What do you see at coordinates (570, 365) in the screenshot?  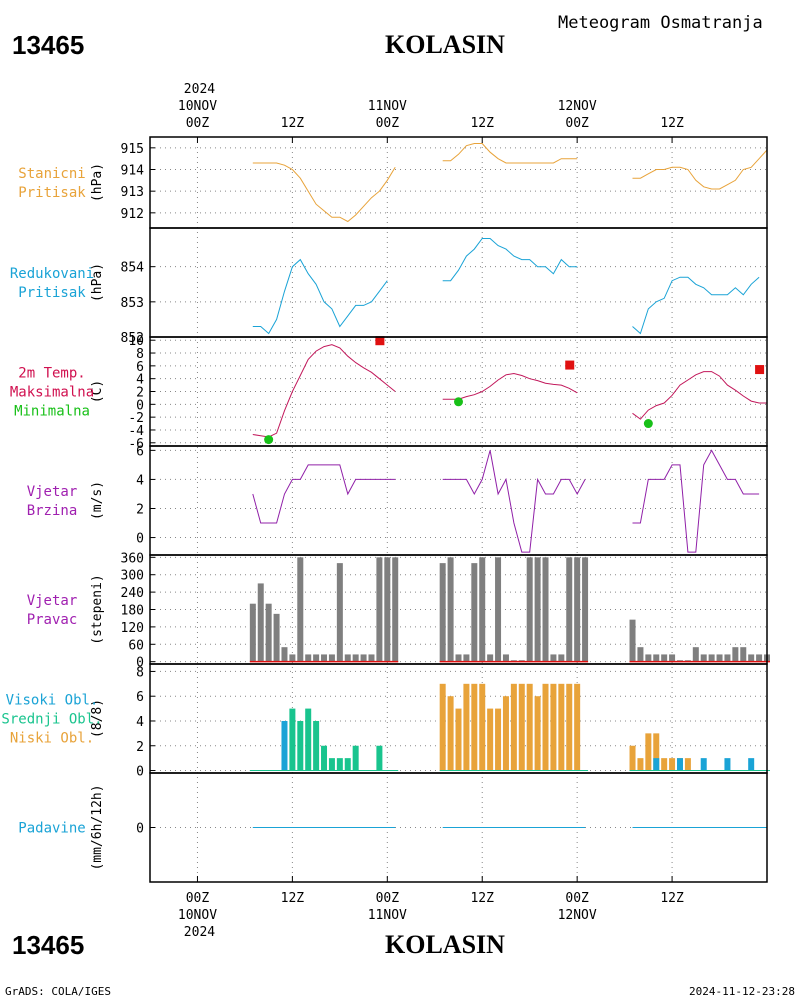 I see `tmax-marker` at bounding box center [570, 365].